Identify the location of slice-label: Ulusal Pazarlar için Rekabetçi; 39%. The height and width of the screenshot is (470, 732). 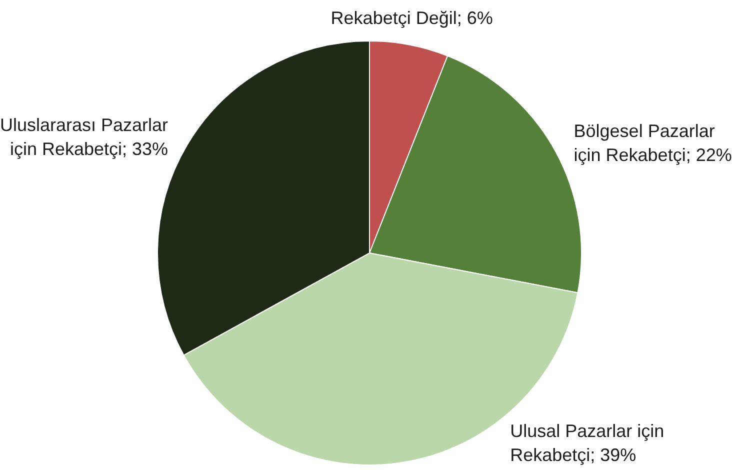
(587, 442).